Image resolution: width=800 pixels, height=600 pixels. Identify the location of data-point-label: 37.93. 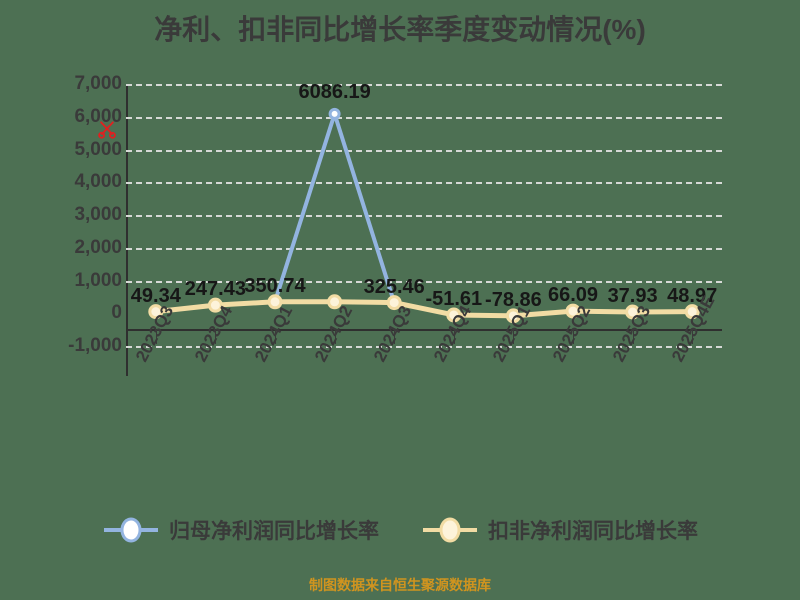
(632, 296).